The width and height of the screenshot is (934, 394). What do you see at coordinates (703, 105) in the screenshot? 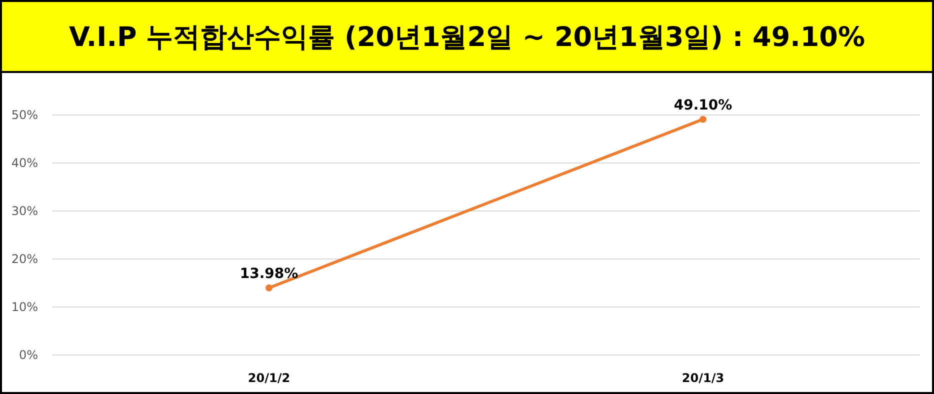
I see `data-label: 49.10%` at bounding box center [703, 105].